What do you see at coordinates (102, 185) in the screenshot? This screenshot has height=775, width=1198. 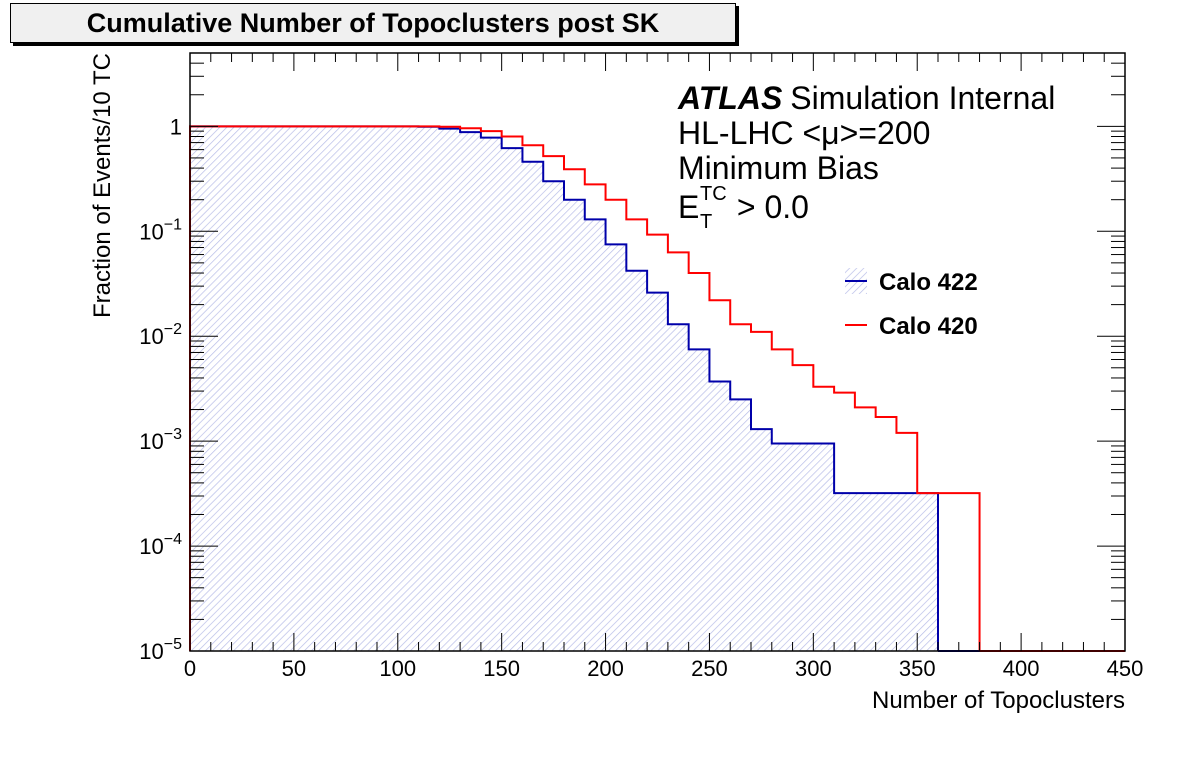 I see `y-axis-title: Fraction of Events/10 TC` at bounding box center [102, 185].